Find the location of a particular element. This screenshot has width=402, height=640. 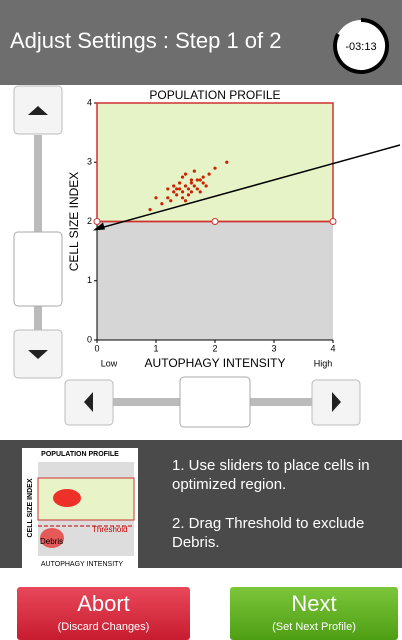

next-label: Next is located at coordinates (314, 603).